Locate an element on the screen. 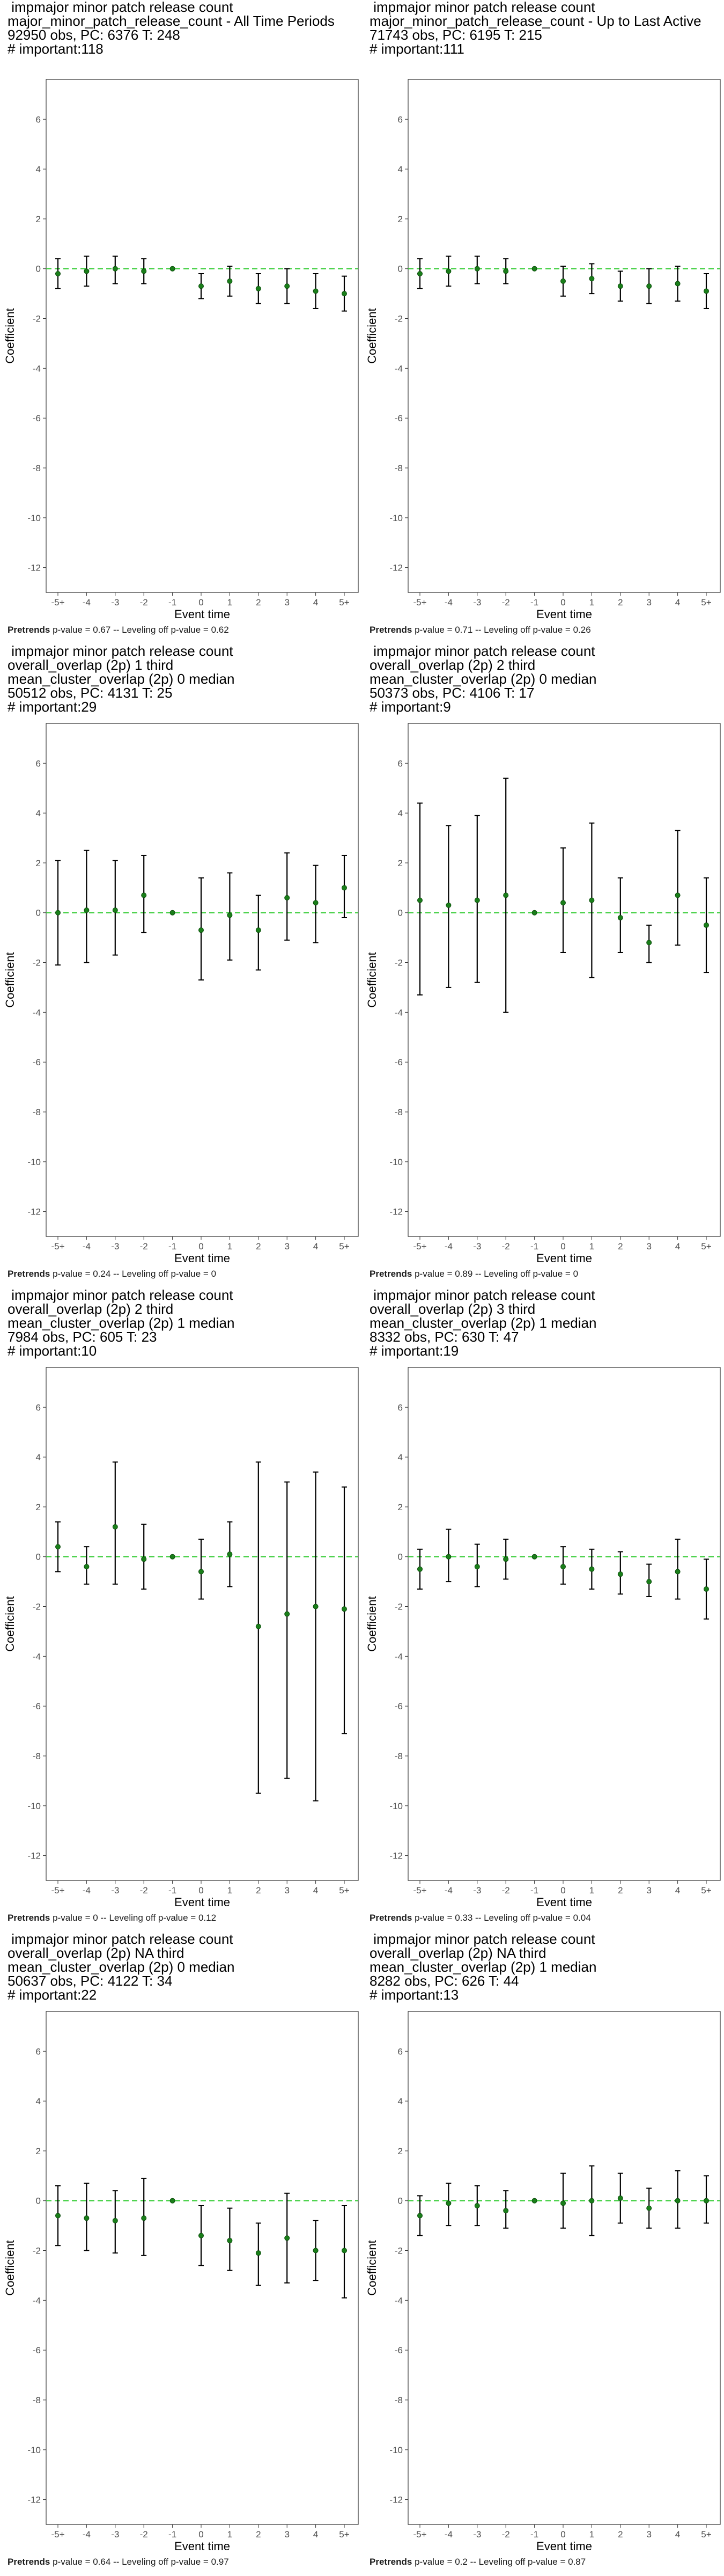 This screenshot has width=724, height=2576. chart-title-line: mean_cluster_overlap (2p) 1 median is located at coordinates (483, 1967).